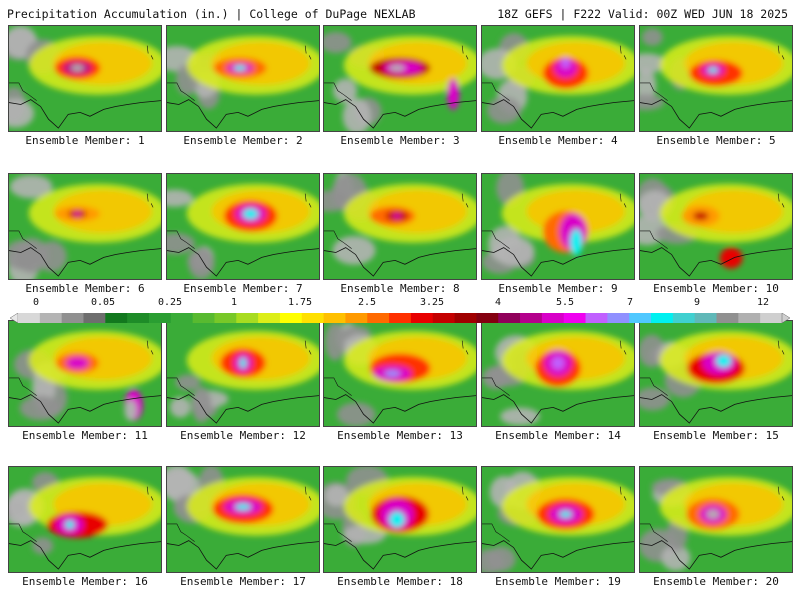 The image size is (800, 600). What do you see at coordinates (400, 435) in the screenshot?
I see `ensemble-member-label: Ensemble Member: 13` at bounding box center [400, 435].